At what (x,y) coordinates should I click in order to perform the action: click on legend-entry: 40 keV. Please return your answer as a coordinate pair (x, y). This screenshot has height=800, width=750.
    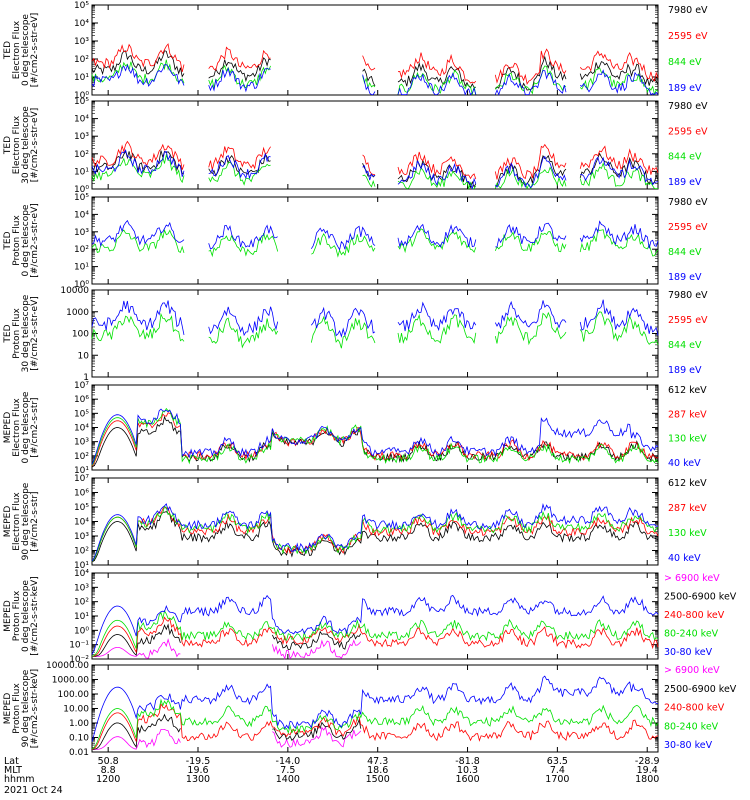
    Looking at the image, I should click on (684, 558).